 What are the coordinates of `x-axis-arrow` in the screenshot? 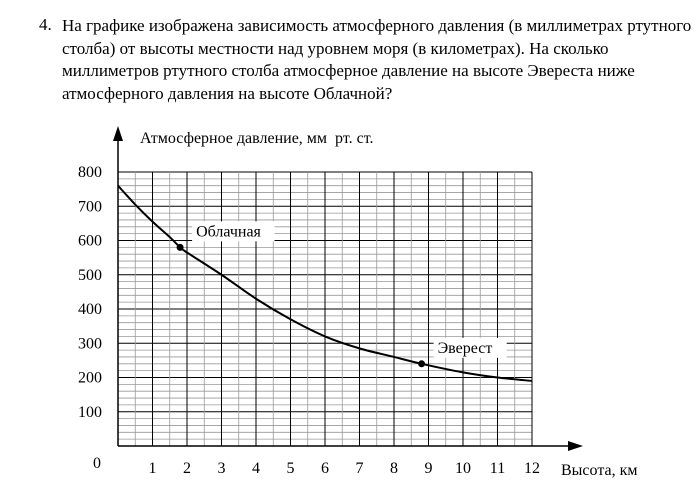 It's located at (575, 446).